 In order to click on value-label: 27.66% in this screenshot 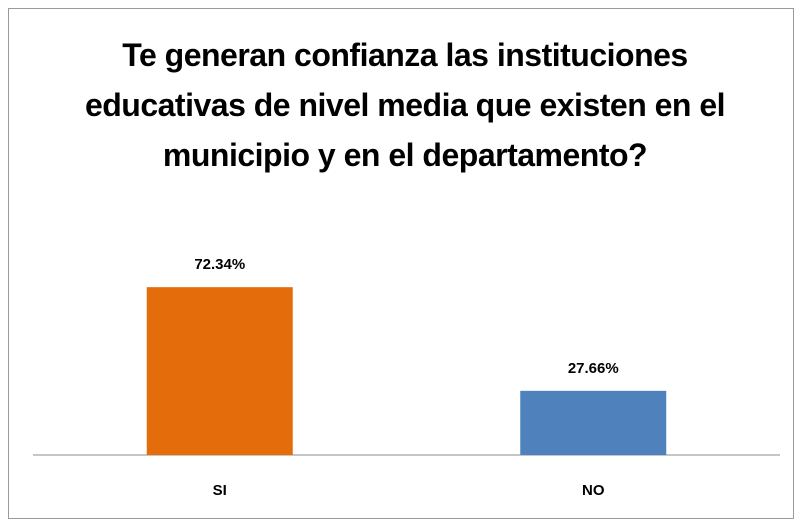, I will do `click(593, 368)`.